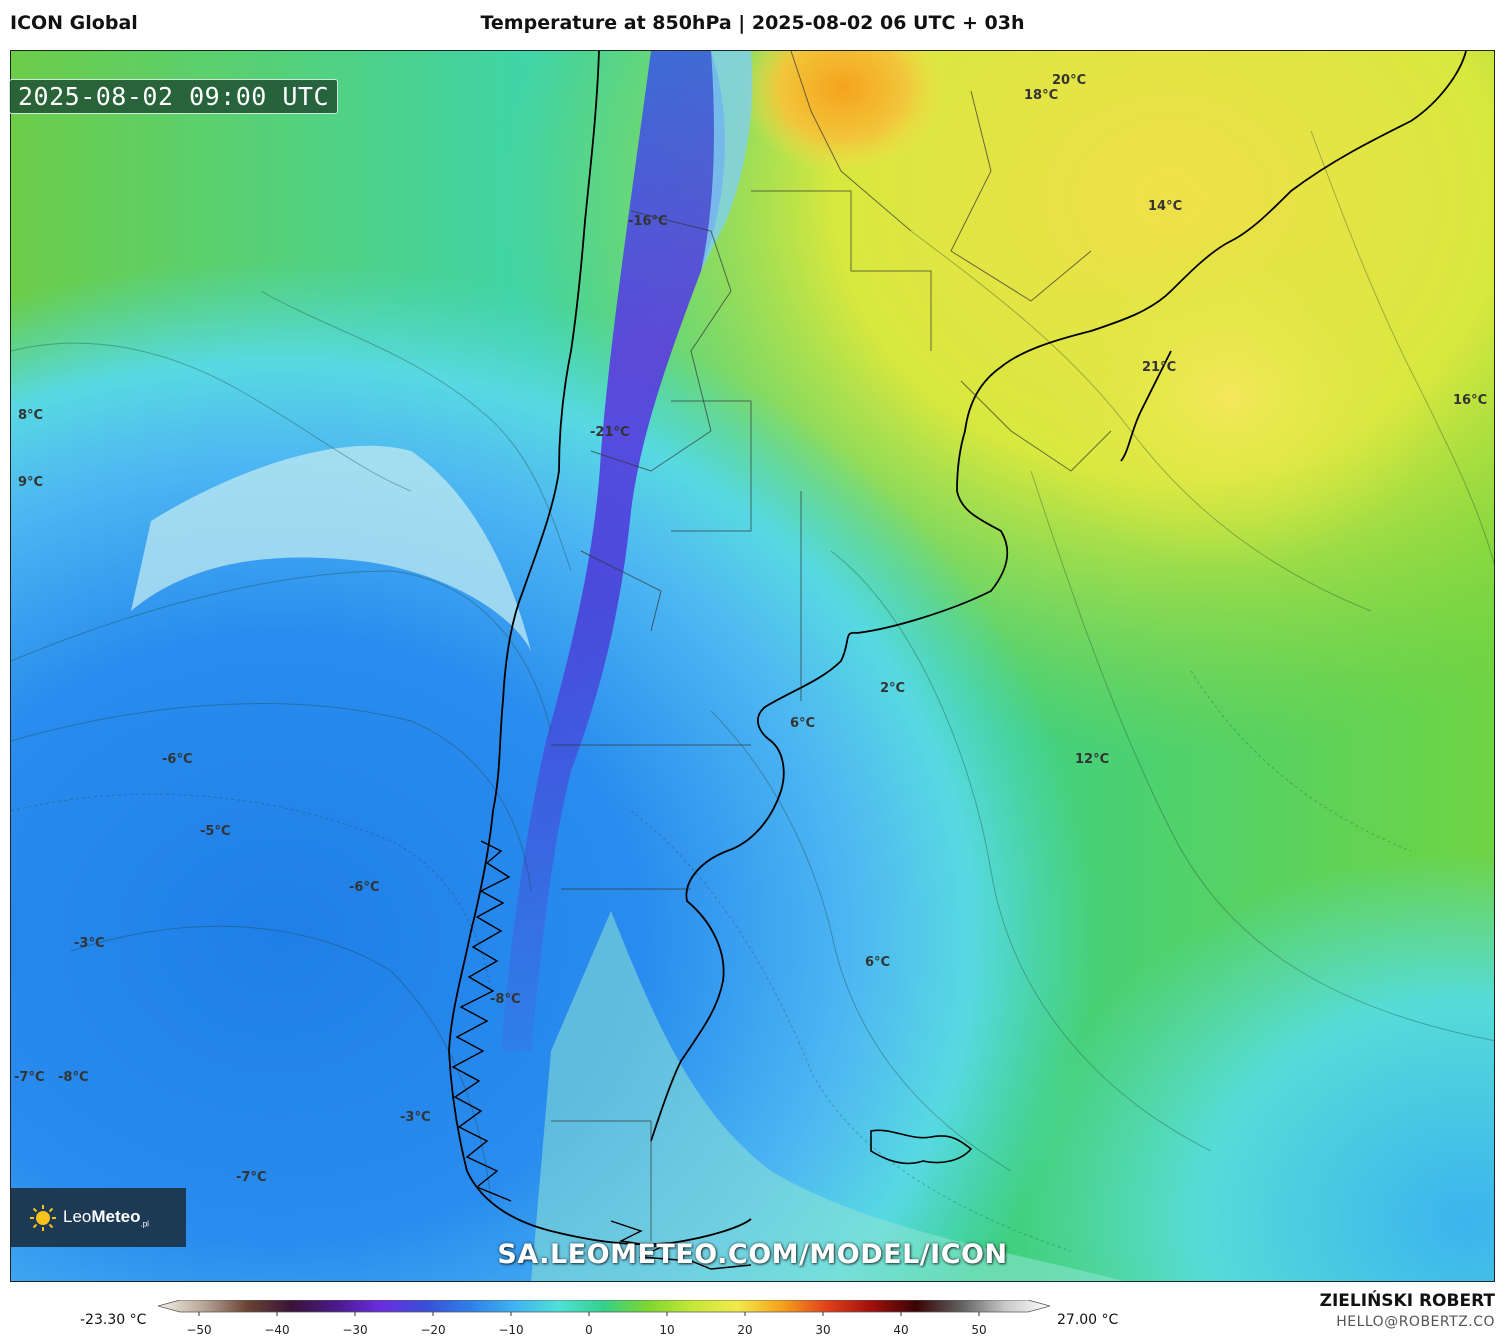  Describe the element at coordinates (1407, 1301) in the screenshot. I see `author-name: ZIELIŃSKI ROBERT` at that location.